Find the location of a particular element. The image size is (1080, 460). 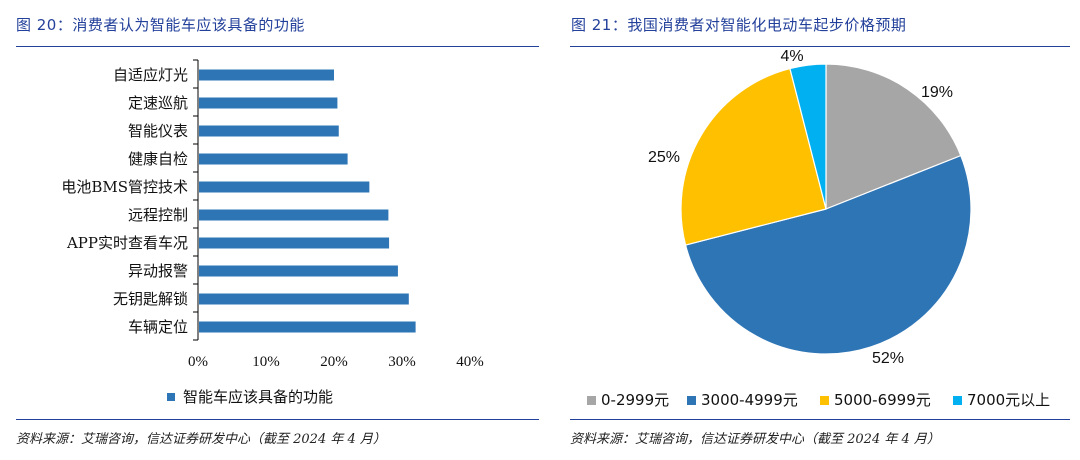

left-bottom-rule is located at coordinates (277, 419).